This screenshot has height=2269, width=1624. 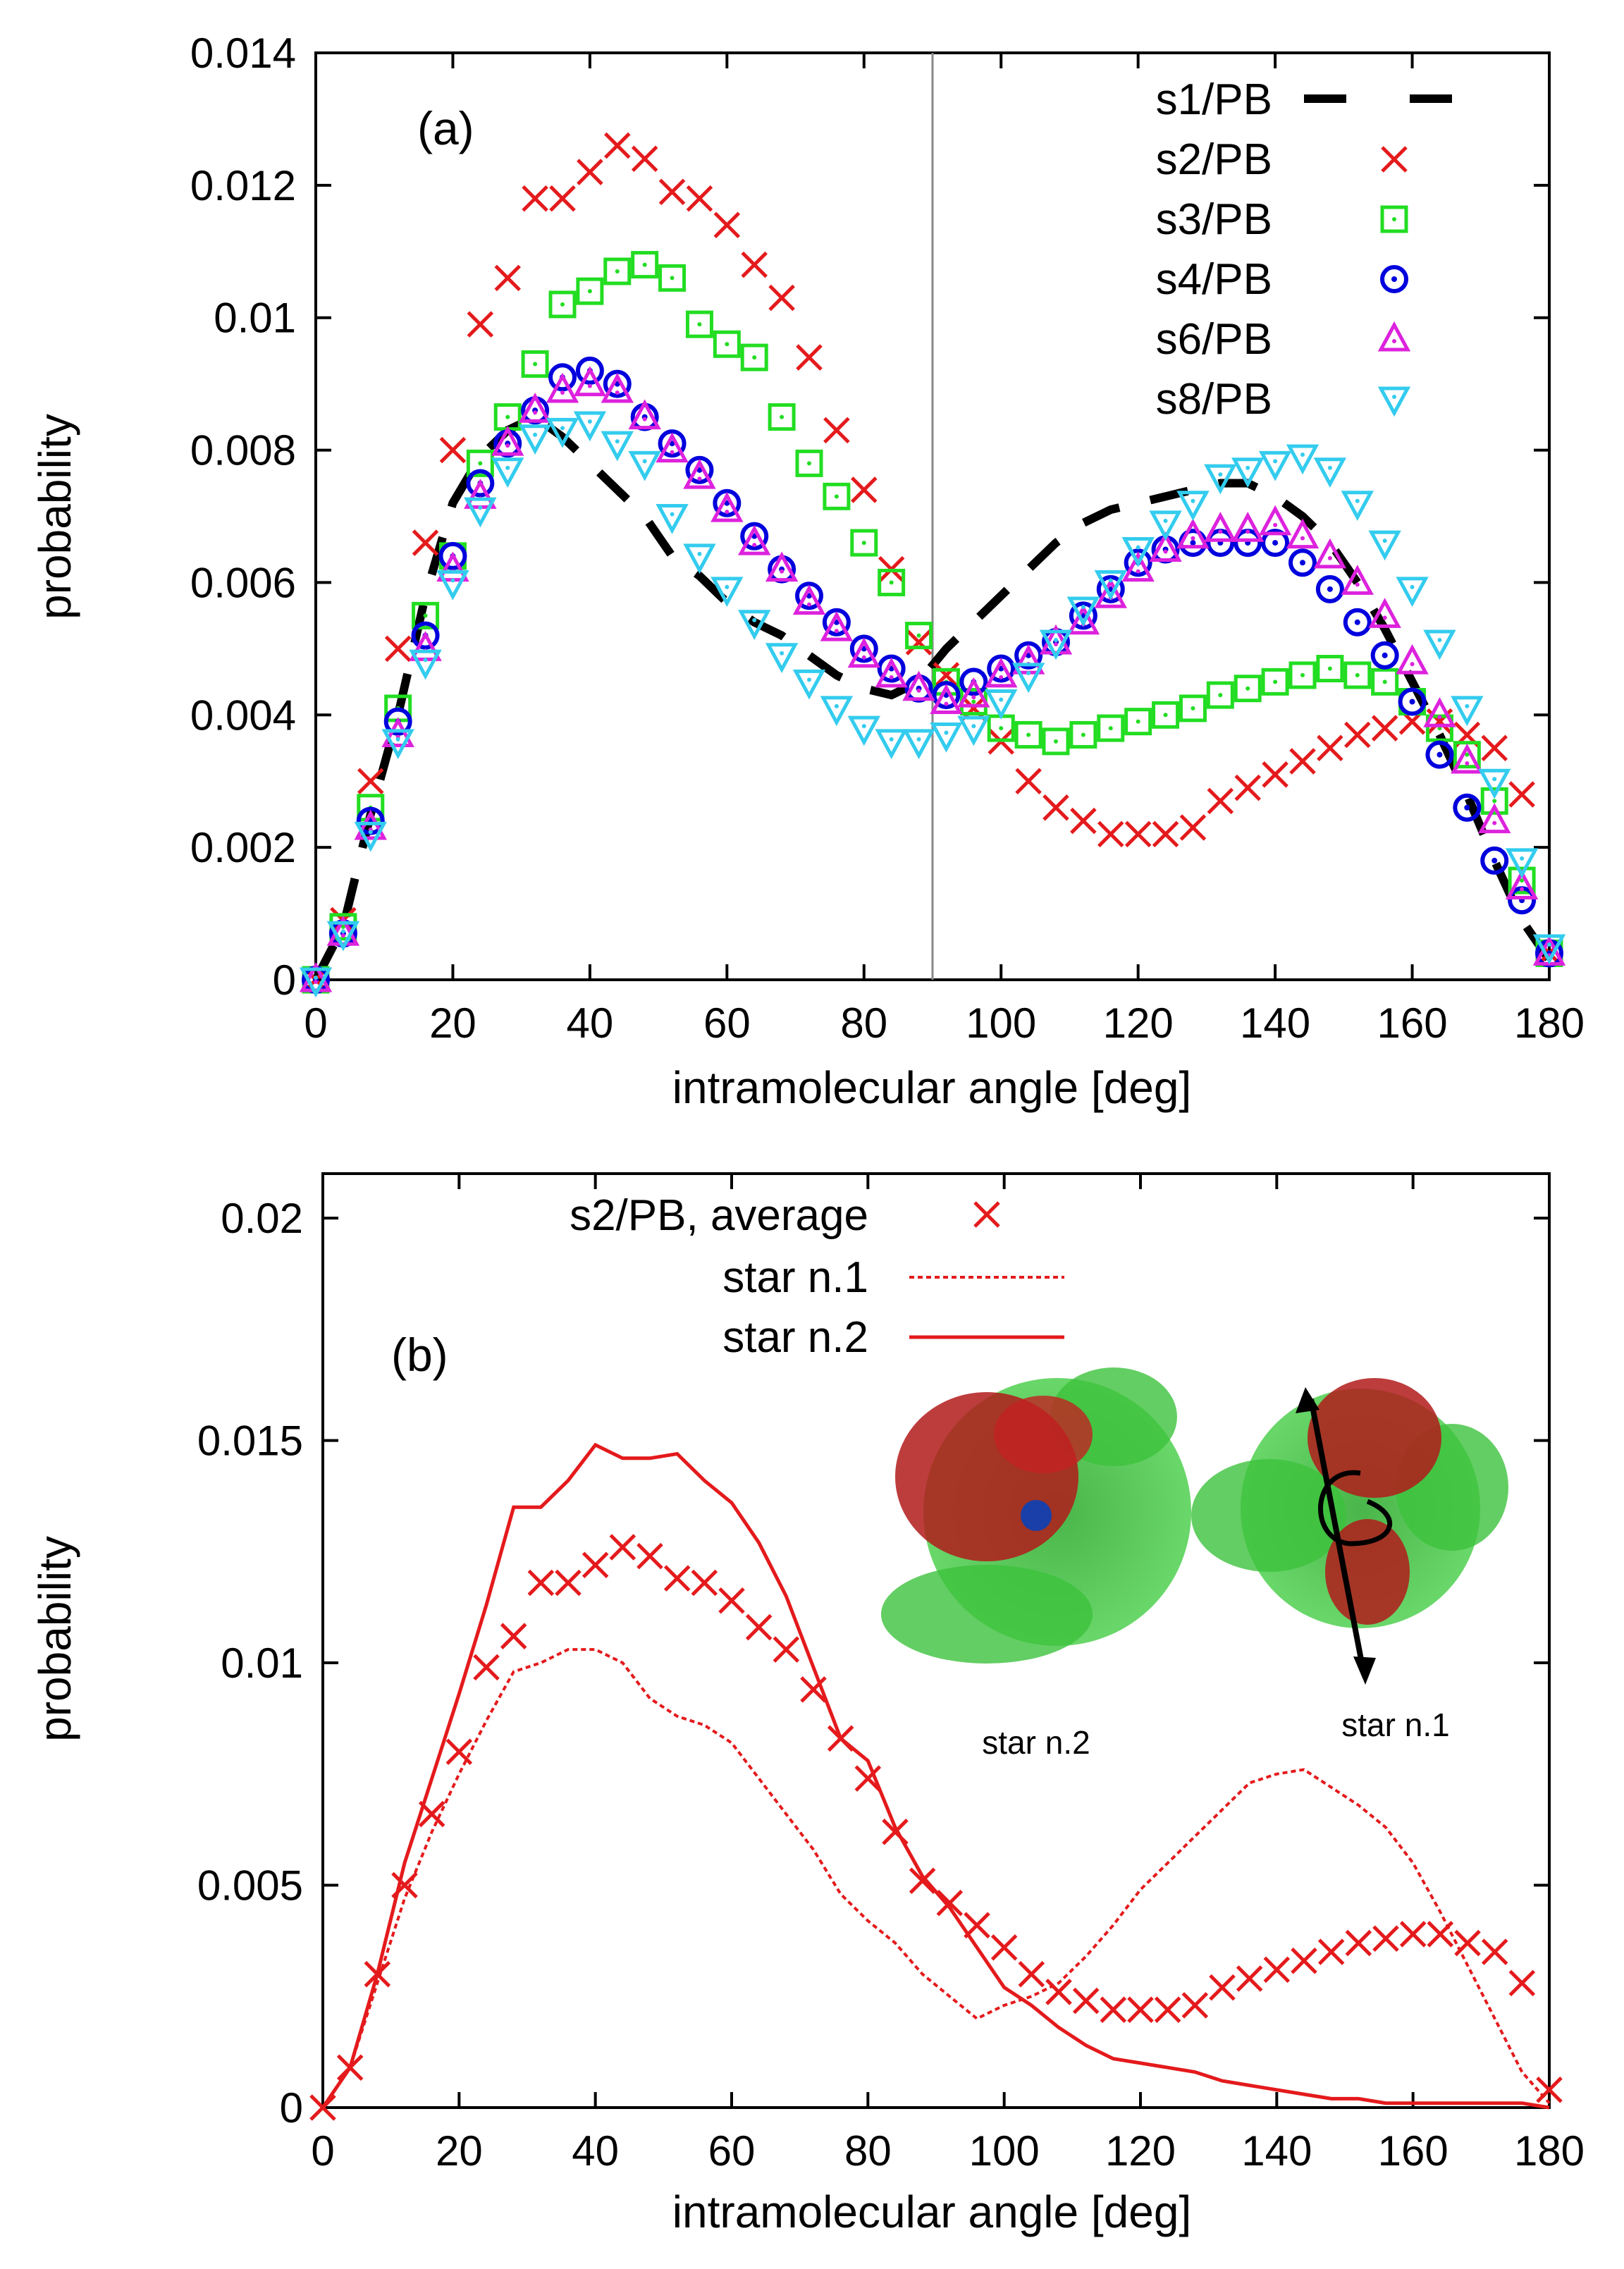 I want to click on legend-label-star2: star n.2, so click(x=795, y=1337).